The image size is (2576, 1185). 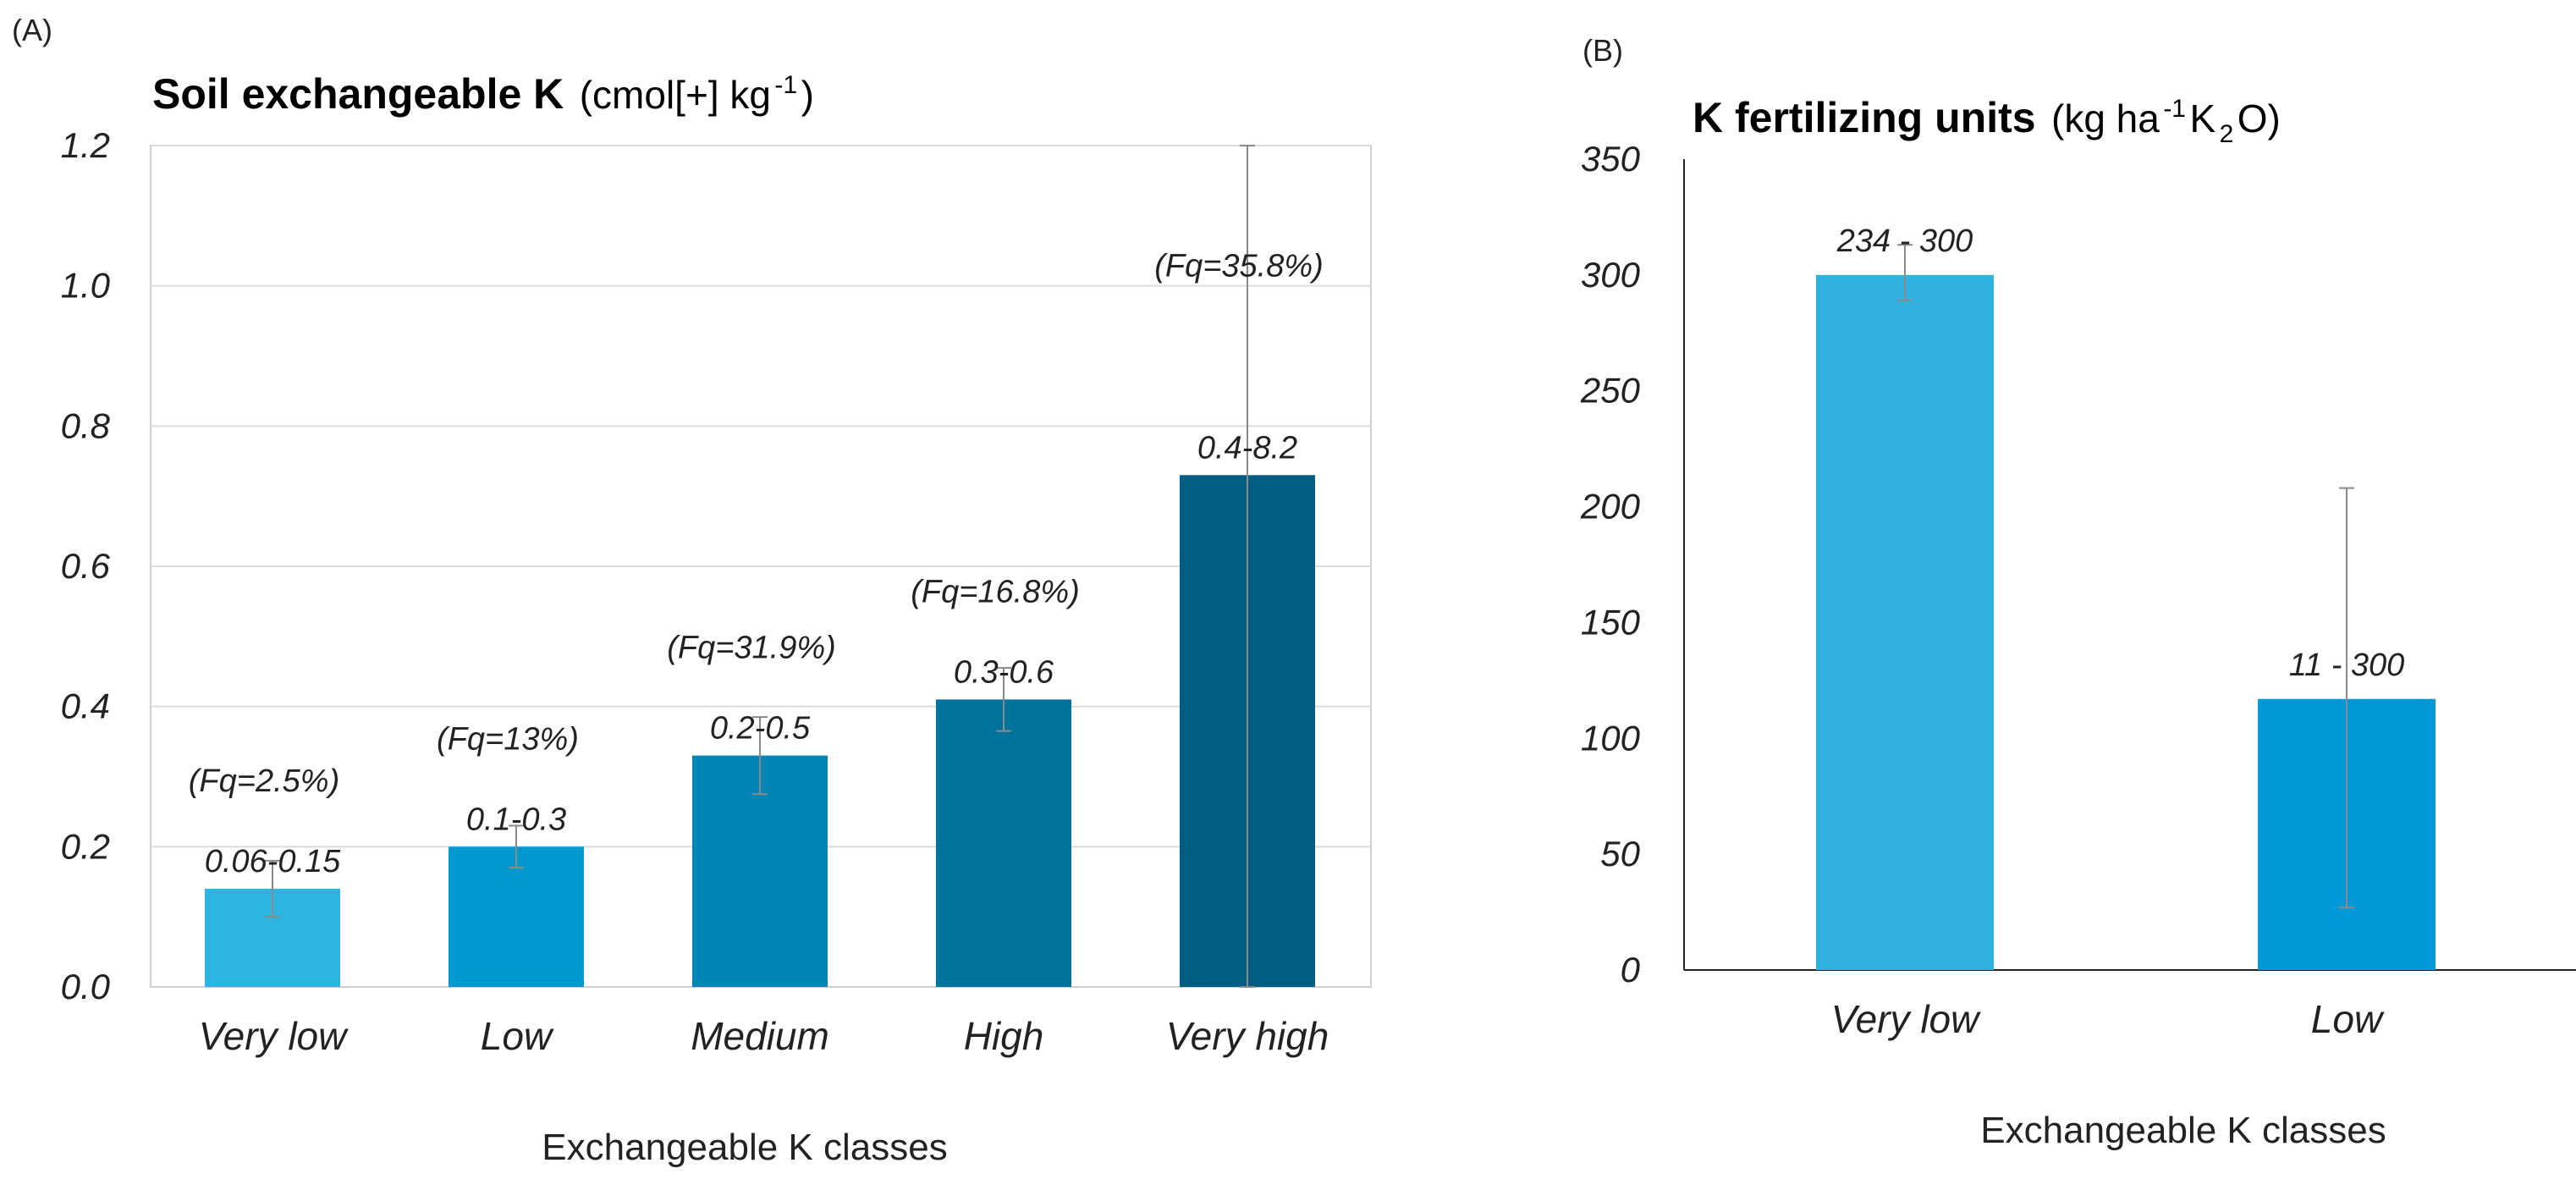 What do you see at coordinates (1247, 448) in the screenshot?
I see `panel-a-range-label: 0.4-8.2` at bounding box center [1247, 448].